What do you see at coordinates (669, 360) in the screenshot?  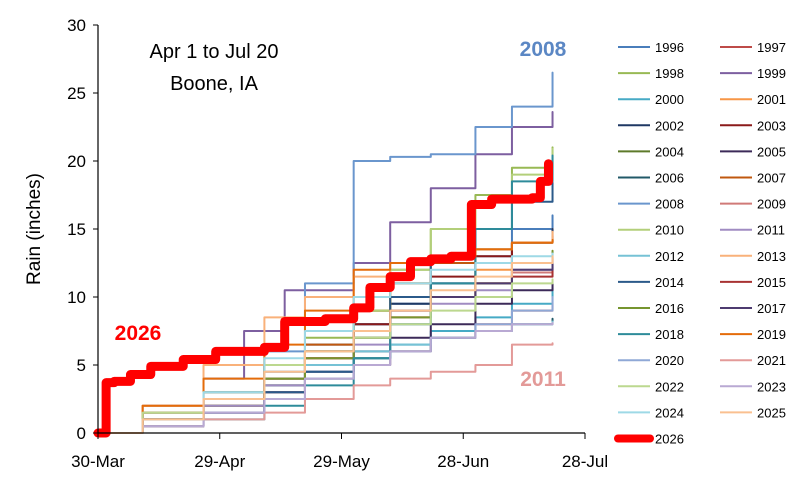 I see `legend-label-2020: 2020` at bounding box center [669, 360].